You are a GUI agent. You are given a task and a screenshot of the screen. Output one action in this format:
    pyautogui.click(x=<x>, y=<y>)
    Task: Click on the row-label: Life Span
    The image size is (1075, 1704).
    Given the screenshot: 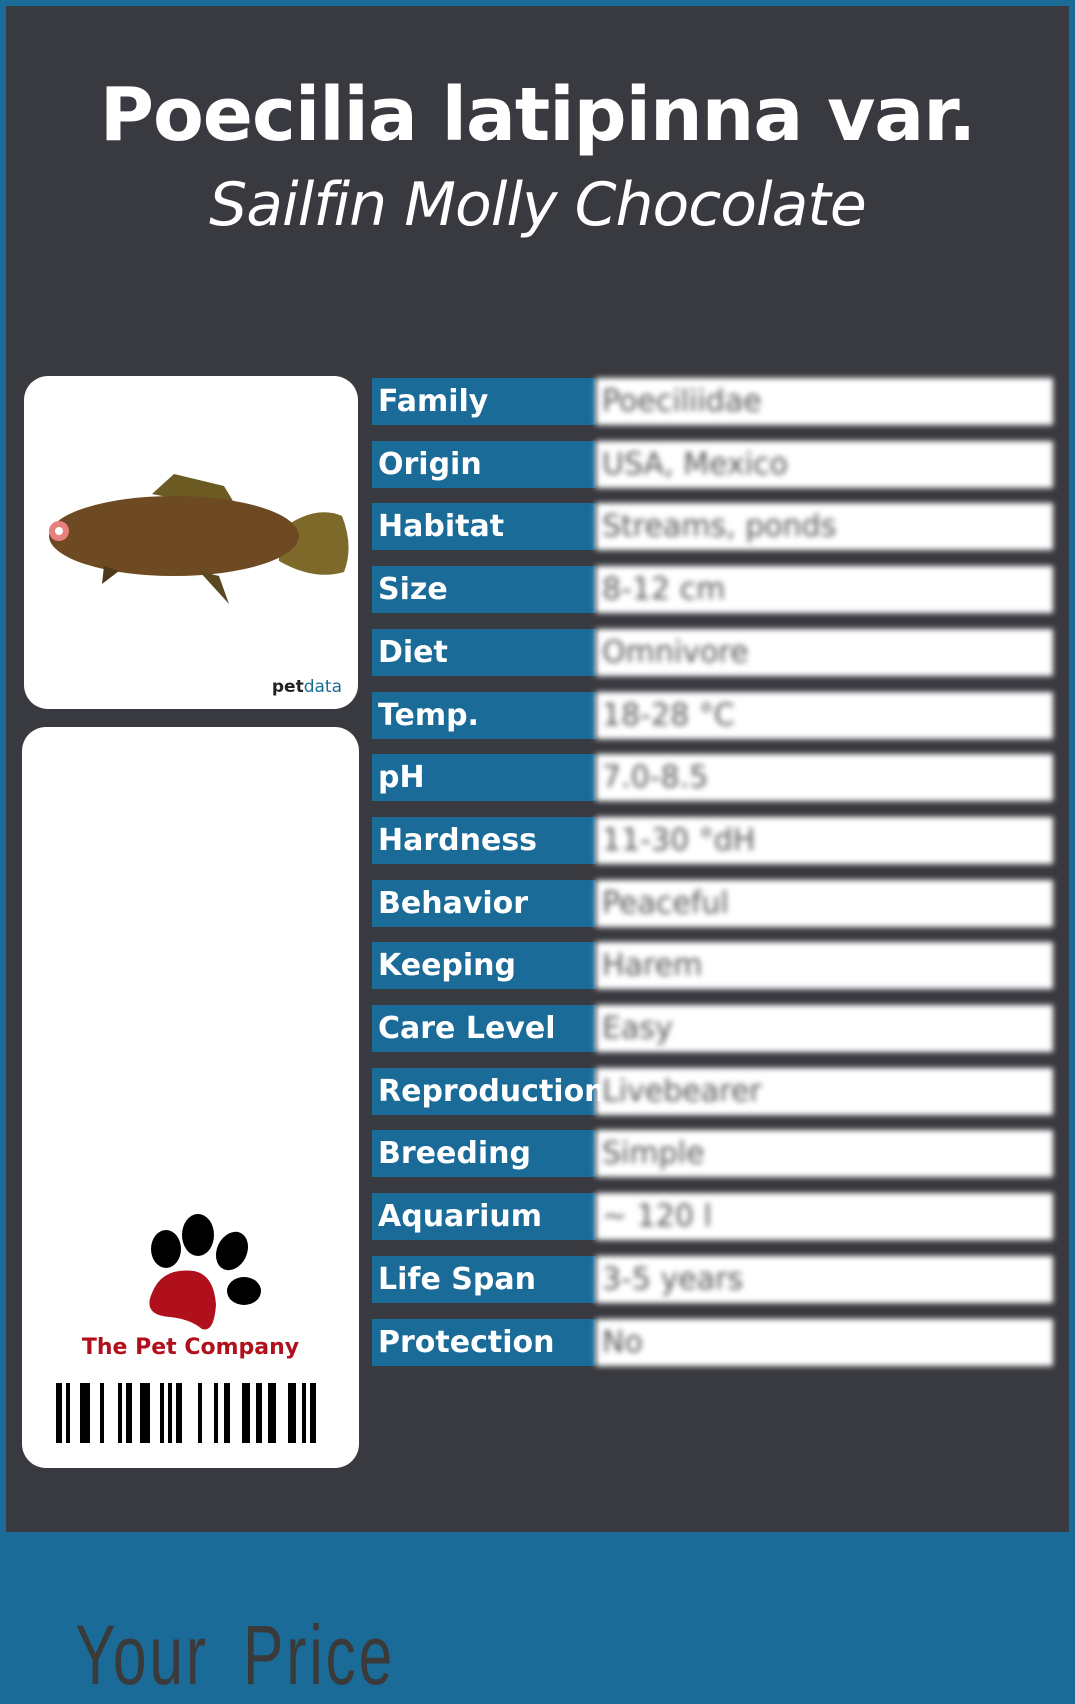 What is the action you would take?
    pyautogui.click(x=484, y=1279)
    